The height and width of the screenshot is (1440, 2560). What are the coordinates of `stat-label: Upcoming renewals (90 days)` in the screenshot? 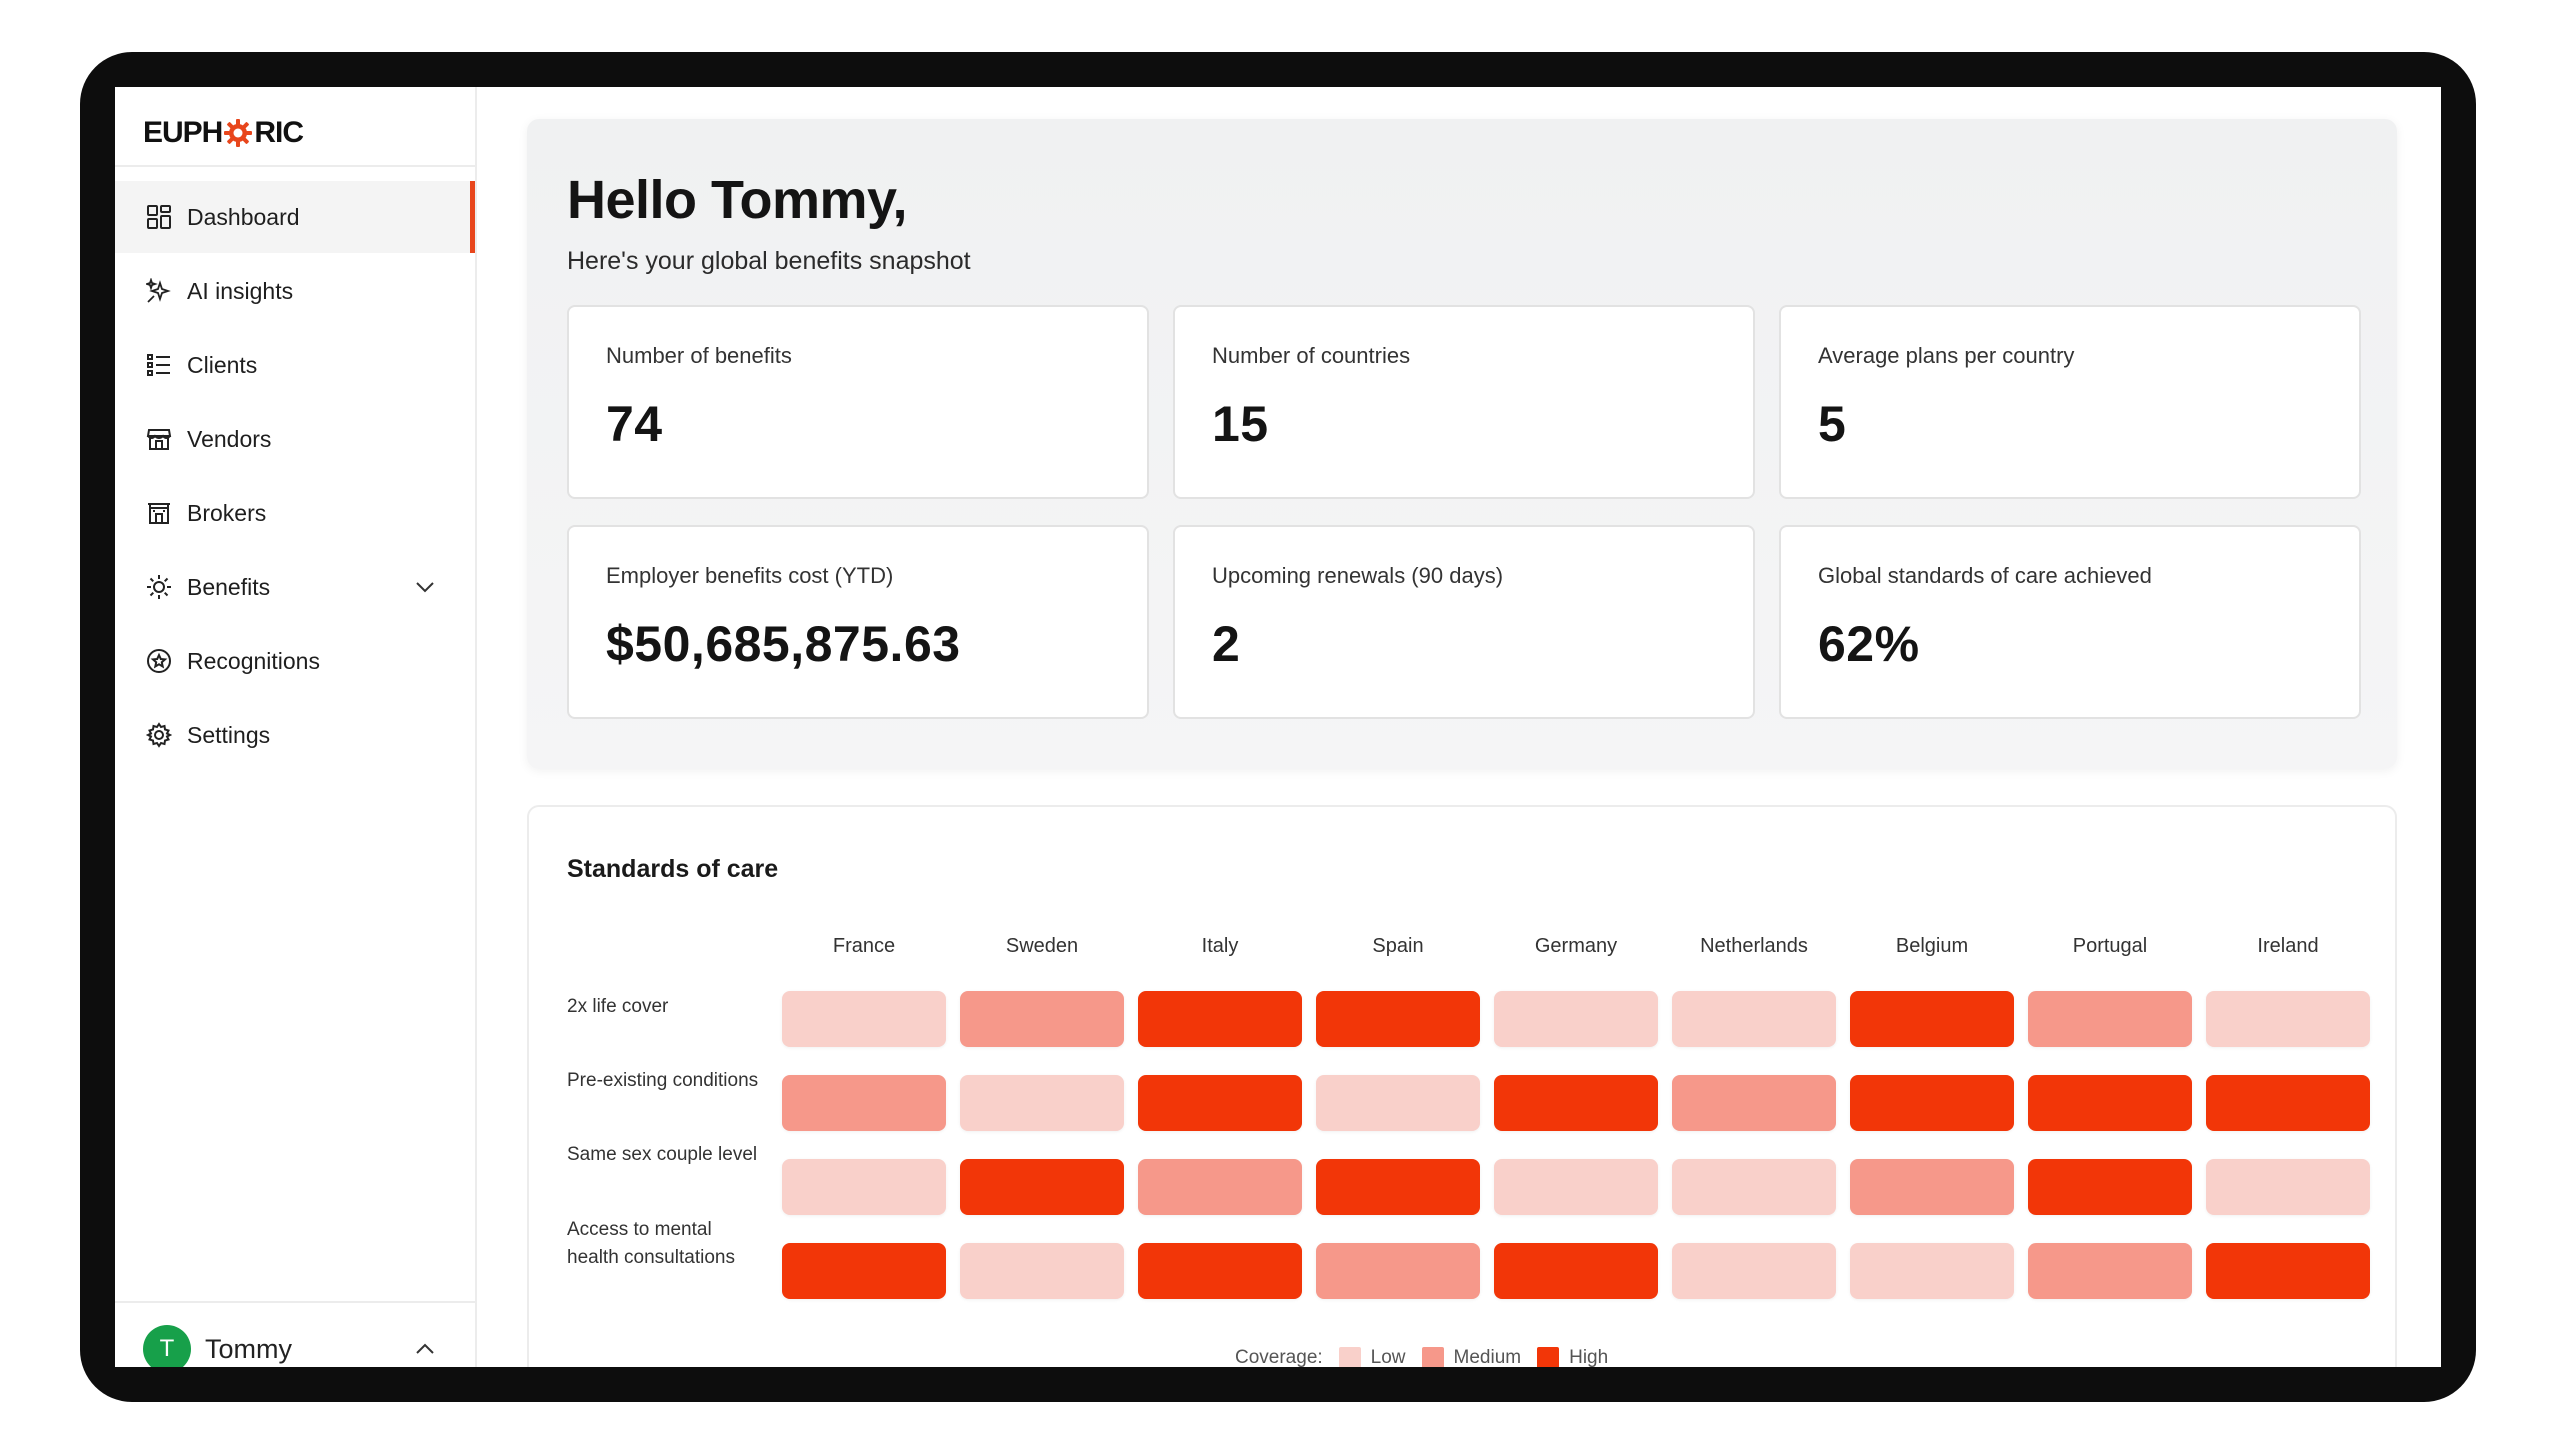 It's located at (1358, 575).